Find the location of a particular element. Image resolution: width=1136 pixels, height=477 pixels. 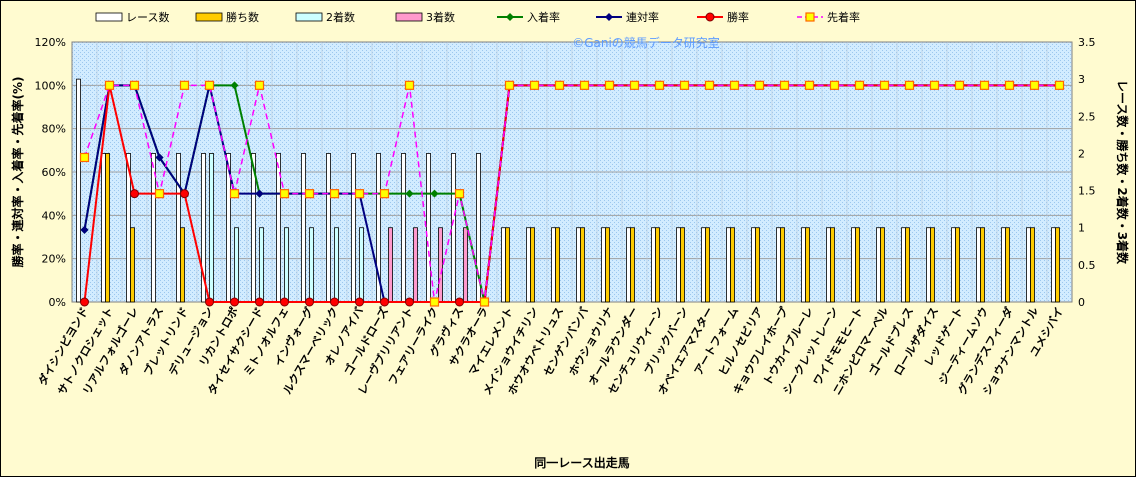

legend-item: 入着率 is located at coordinates (528, 17).